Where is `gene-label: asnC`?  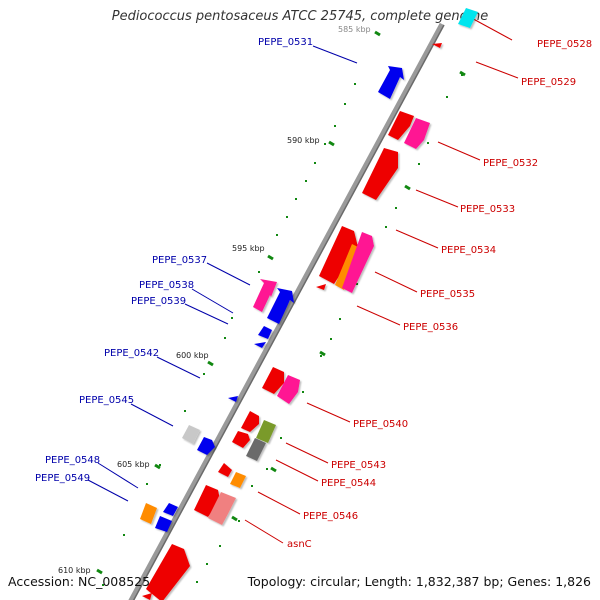
gene-label: asnC is located at coordinates (299, 544).